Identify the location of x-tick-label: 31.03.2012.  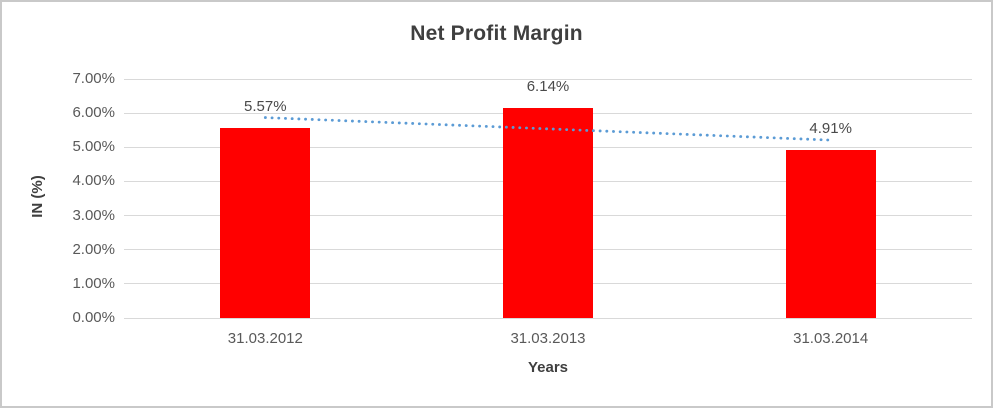
(265, 338).